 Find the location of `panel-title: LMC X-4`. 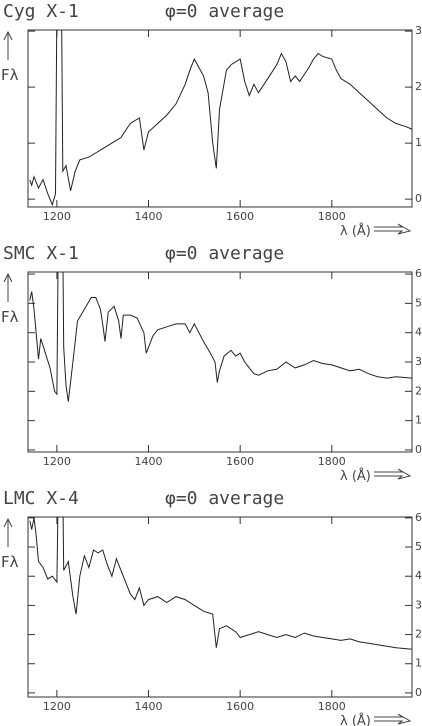

panel-title: LMC X-4 is located at coordinates (41, 498).